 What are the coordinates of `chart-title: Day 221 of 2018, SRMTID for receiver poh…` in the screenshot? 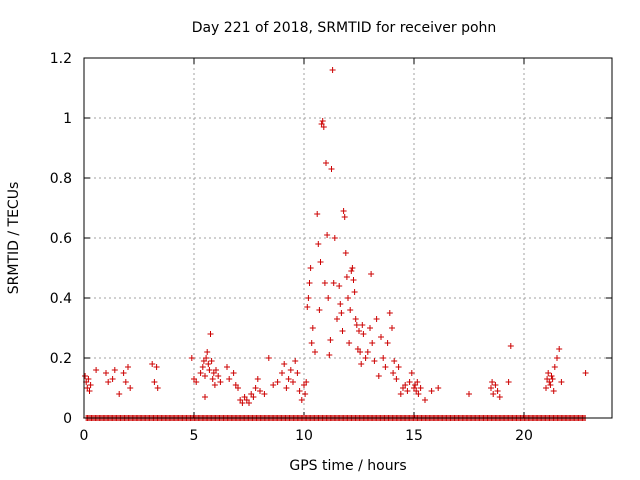 It's located at (344, 28).